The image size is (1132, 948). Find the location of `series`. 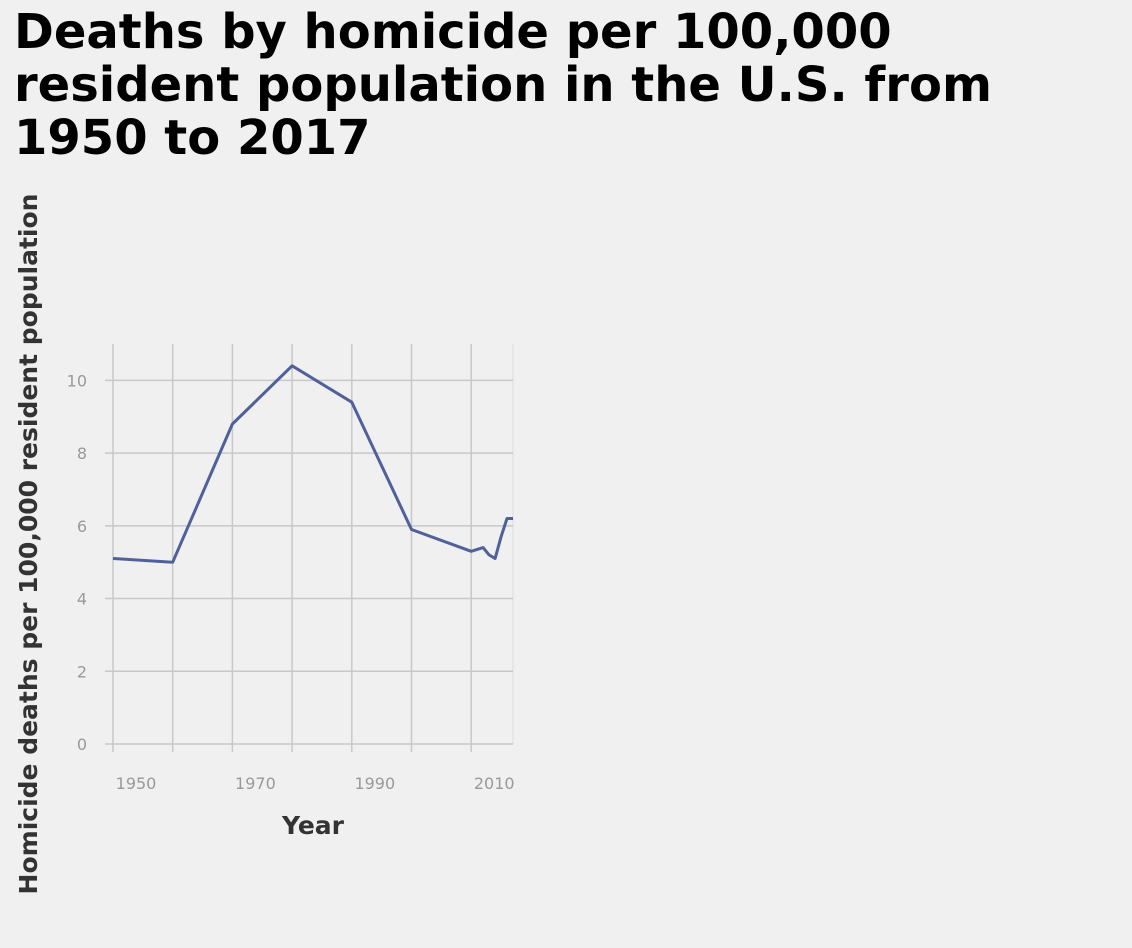

series is located at coordinates (312, 464).